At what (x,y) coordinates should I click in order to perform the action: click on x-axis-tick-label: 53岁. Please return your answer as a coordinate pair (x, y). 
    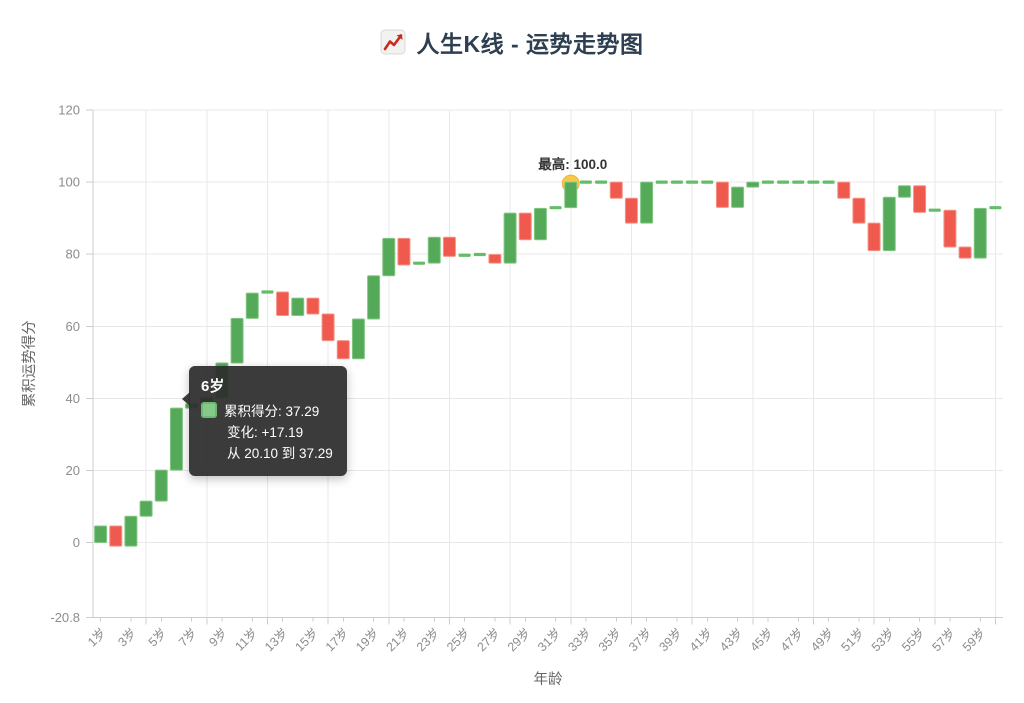
    Looking at the image, I should click on (882, 639).